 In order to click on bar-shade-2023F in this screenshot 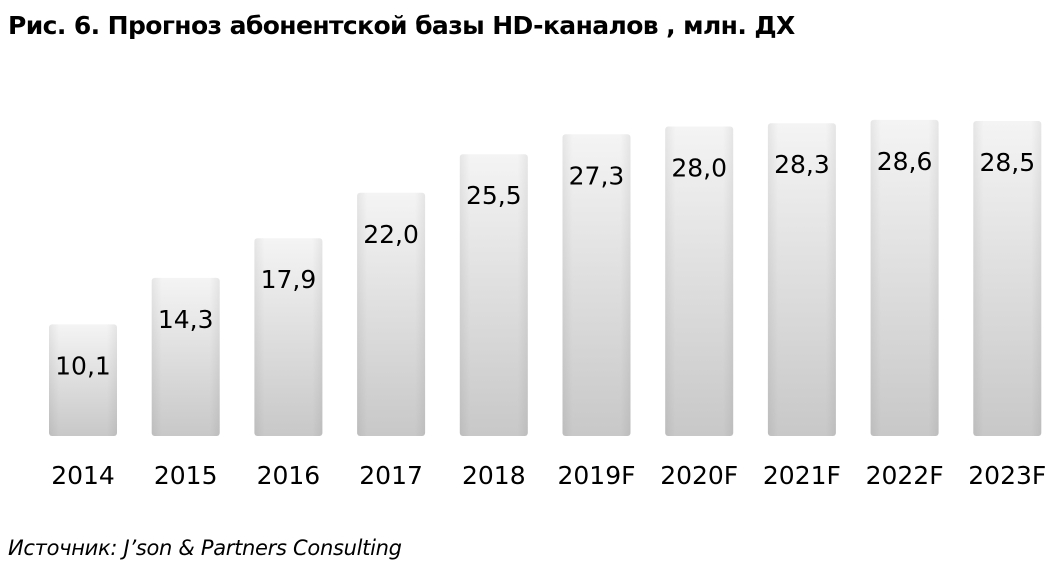, I will do `click(1007, 278)`.